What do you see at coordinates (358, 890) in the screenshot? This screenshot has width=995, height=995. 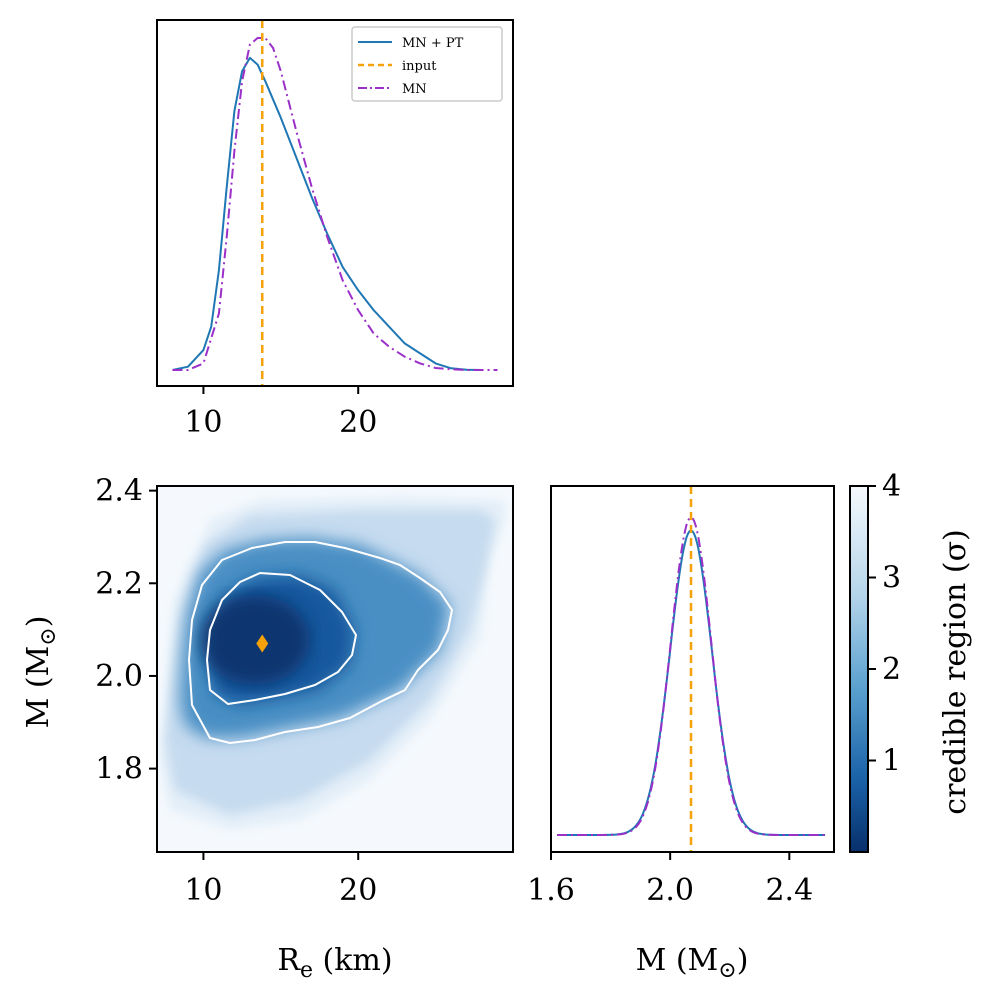 I see `heatmap-xtick-label: 20` at bounding box center [358, 890].